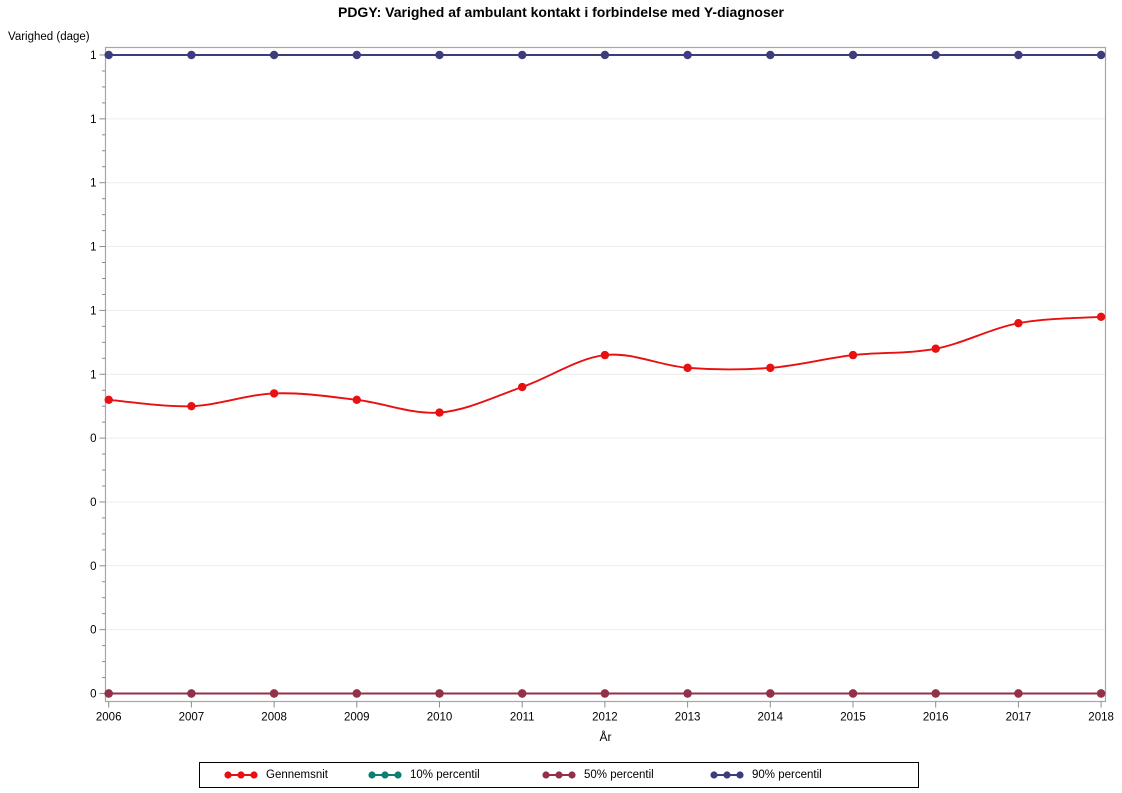 This screenshot has width=1122, height=793. Describe the element at coordinates (688, 718) in the screenshot. I see `x-tick-label: 2013` at that location.